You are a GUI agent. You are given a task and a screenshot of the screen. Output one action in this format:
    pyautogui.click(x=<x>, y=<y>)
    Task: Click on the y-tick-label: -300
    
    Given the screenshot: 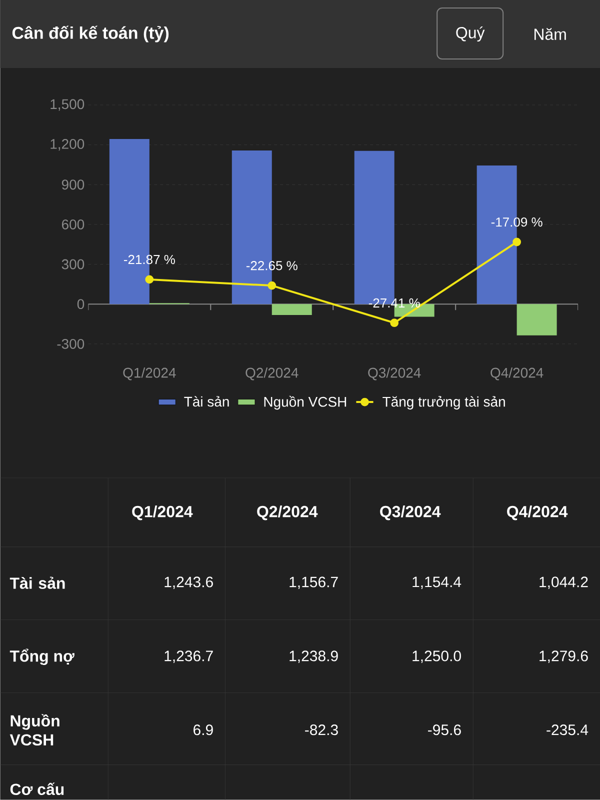 What is the action you would take?
    pyautogui.click(x=70, y=343)
    